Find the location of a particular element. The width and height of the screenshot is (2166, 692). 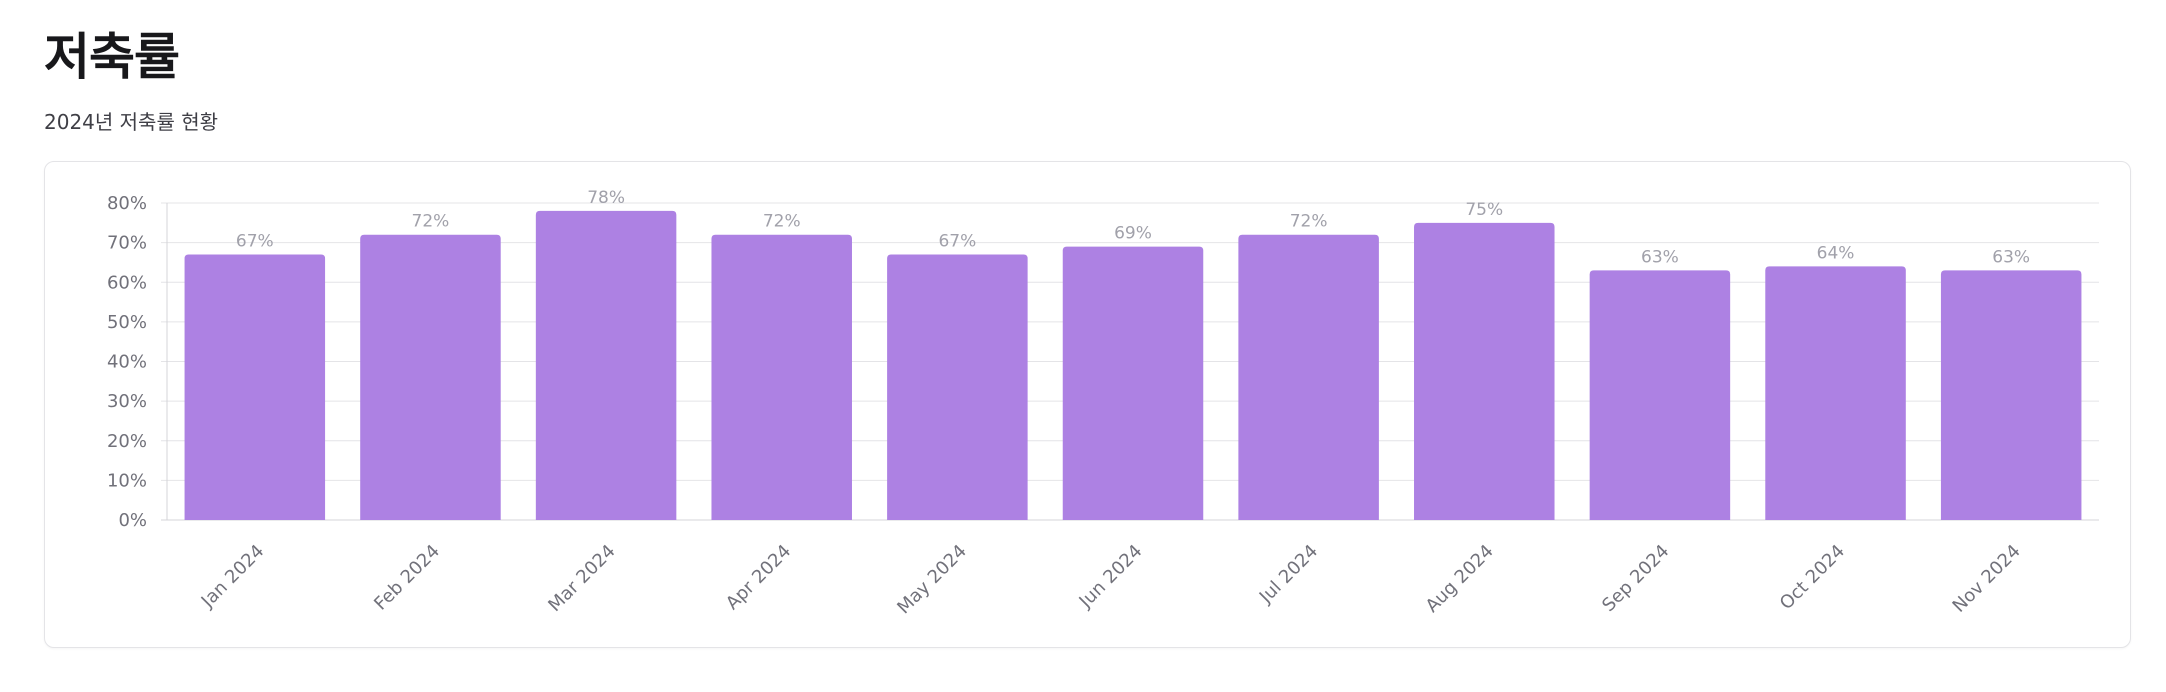

x-tick-label: Jul 2024 is located at coordinates (1288, 574).